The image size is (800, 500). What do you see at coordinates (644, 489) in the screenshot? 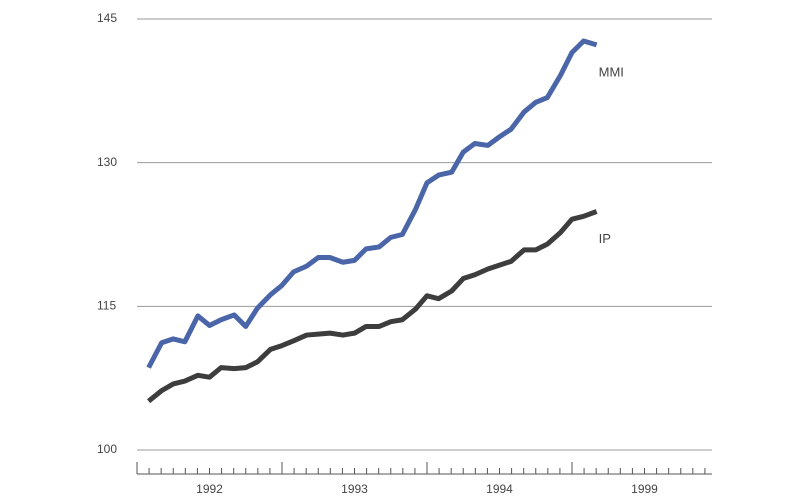
I see `x-tick-label: 1999` at bounding box center [644, 489].